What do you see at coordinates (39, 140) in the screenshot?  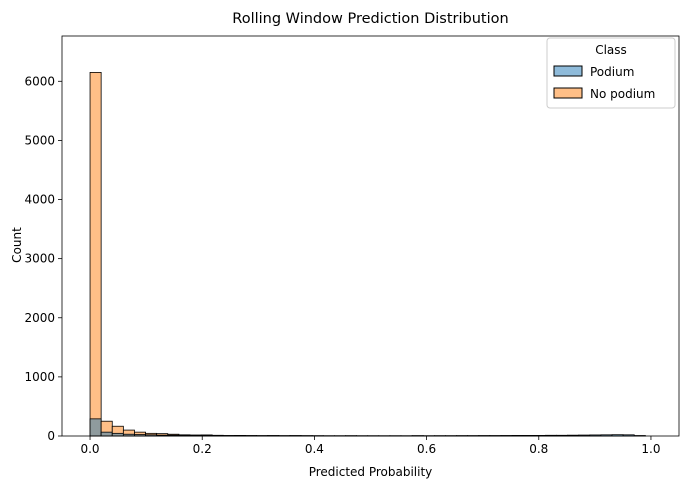 I see `y-tick-label: 5000` at bounding box center [39, 140].